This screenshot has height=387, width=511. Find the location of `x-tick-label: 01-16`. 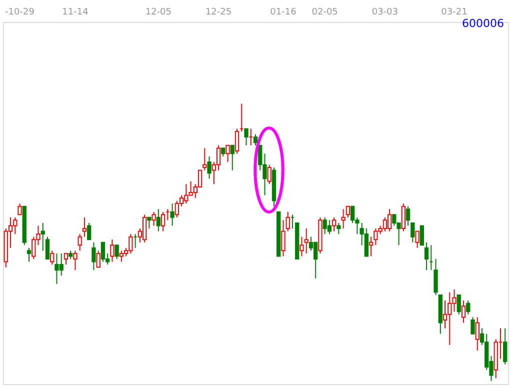

x-tick-label: 01-16 is located at coordinates (283, 13).